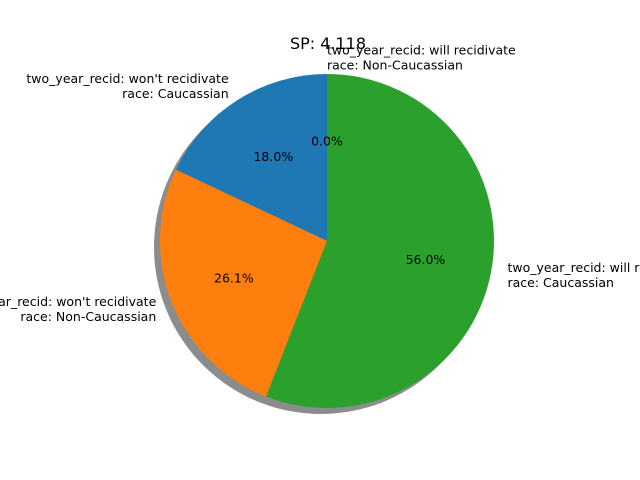 This screenshot has height=480, width=640. Describe the element at coordinates (327, 140) in the screenshot. I see `slice-two-year-recid-will-recidivate-race-non-caucassian-percent: 0.0%` at that location.